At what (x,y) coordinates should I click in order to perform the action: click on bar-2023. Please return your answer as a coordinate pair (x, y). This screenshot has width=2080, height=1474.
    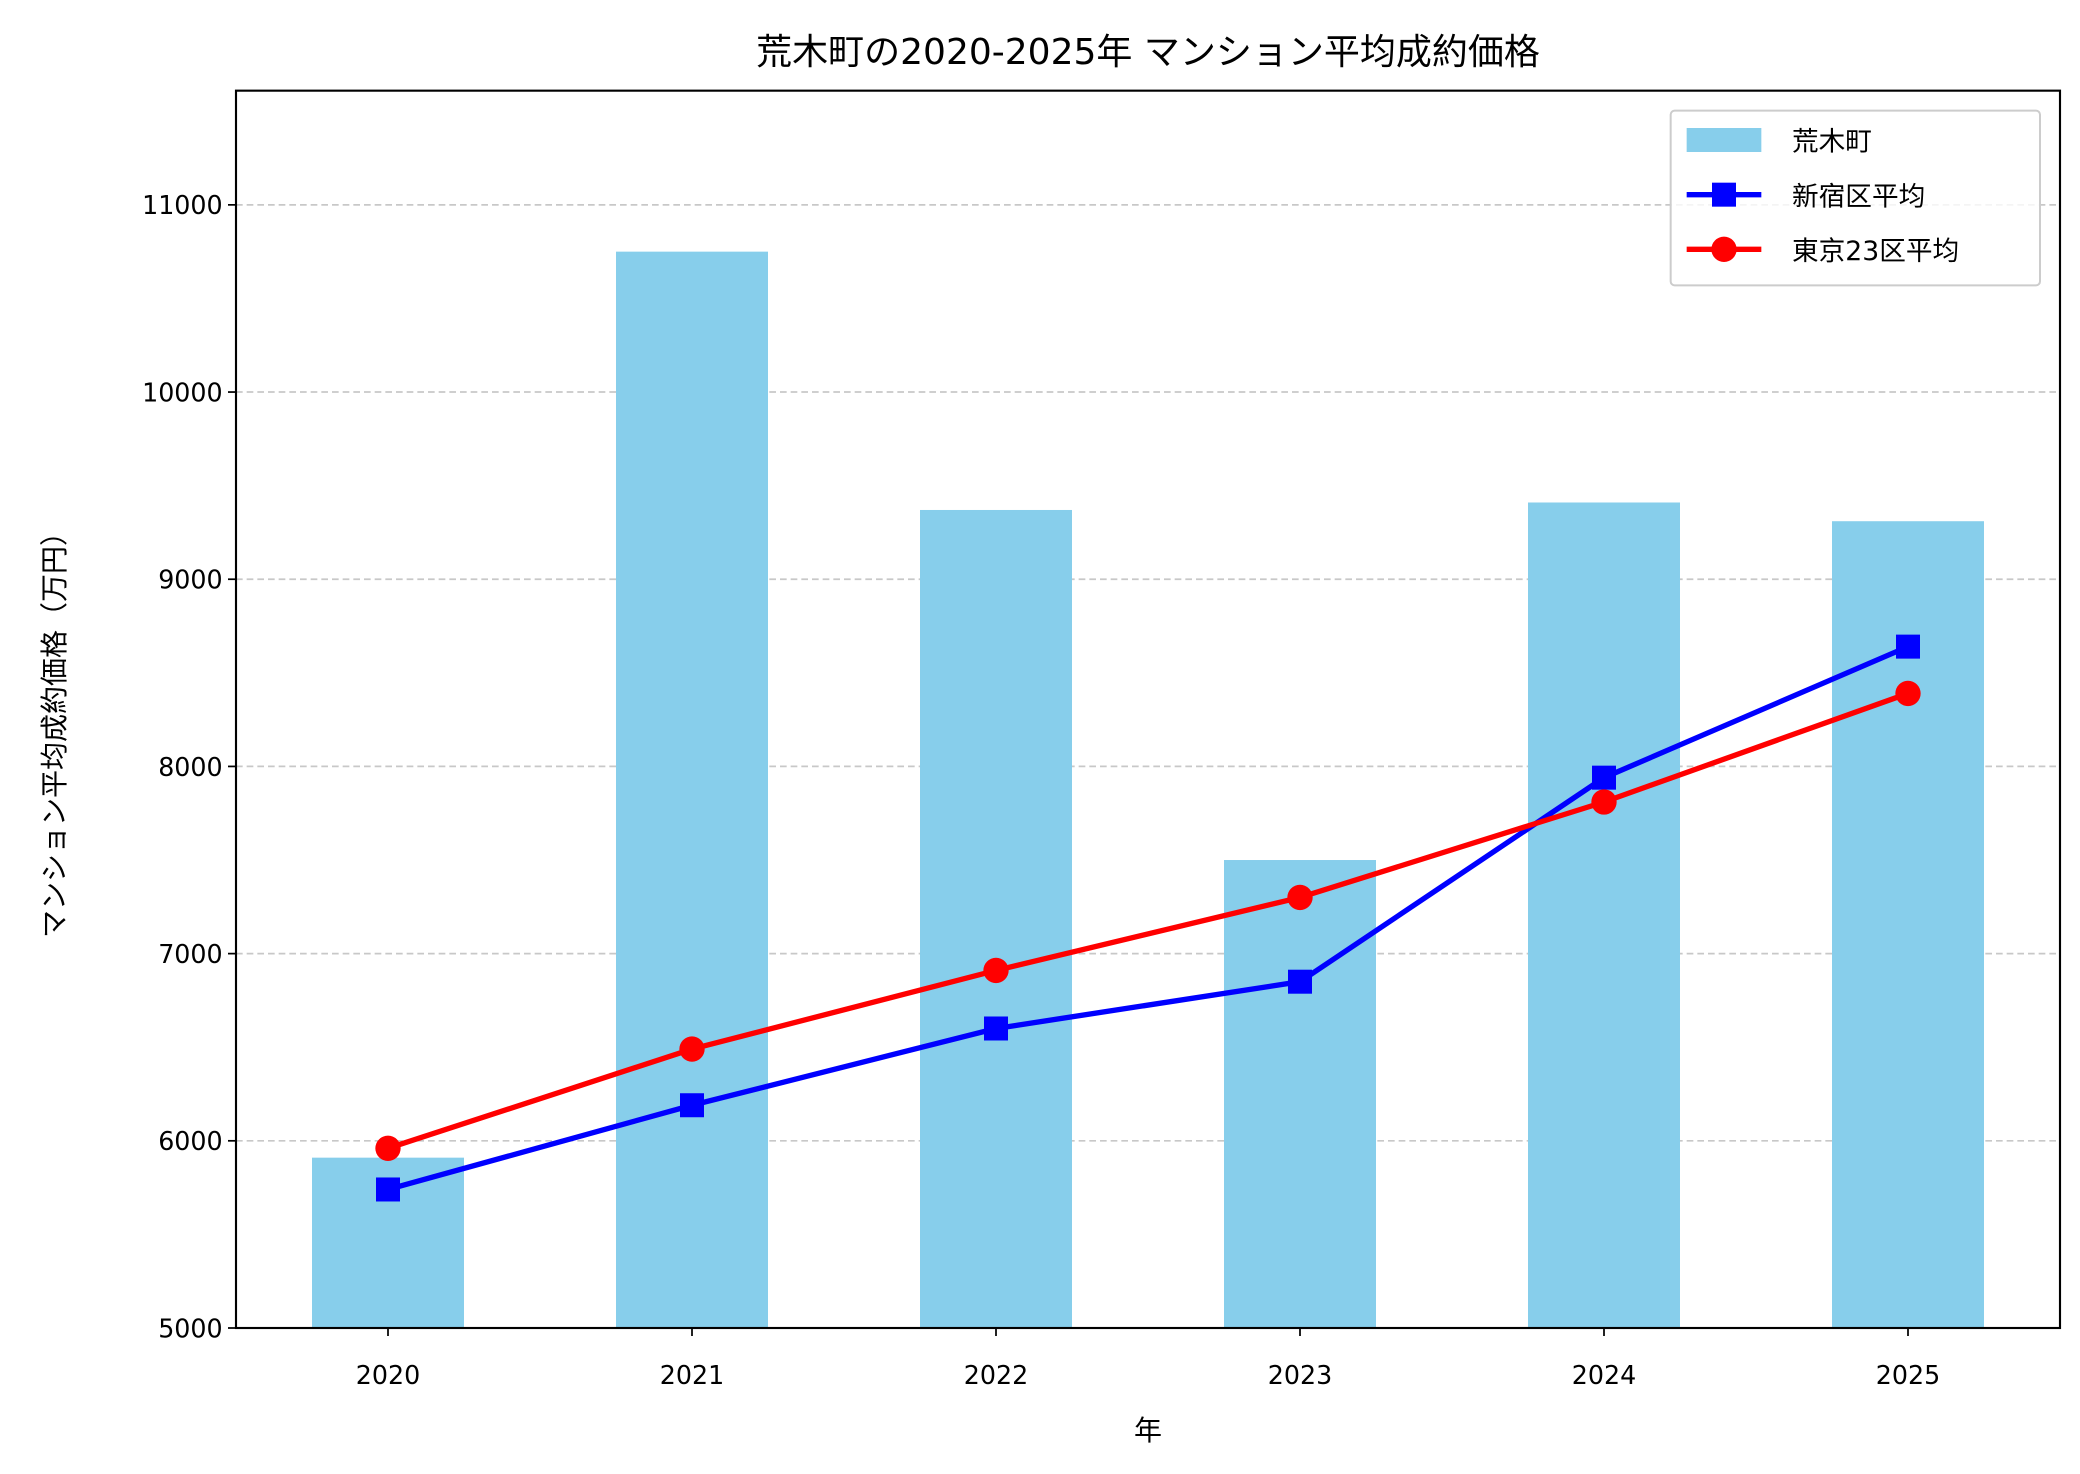
    Looking at the image, I should click on (1300, 1094).